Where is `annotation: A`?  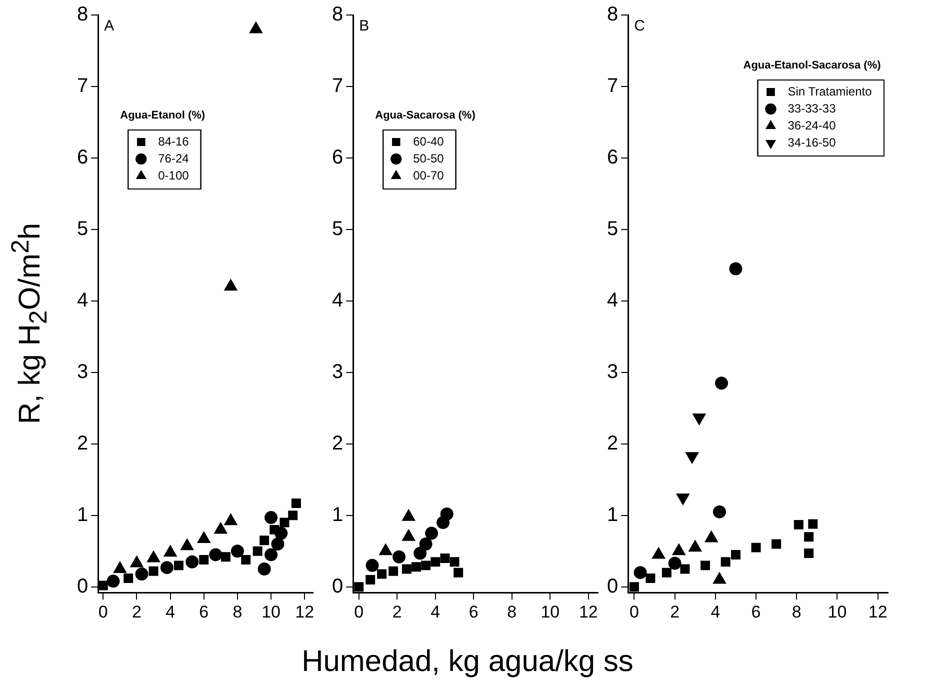
annotation: A is located at coordinates (109, 26).